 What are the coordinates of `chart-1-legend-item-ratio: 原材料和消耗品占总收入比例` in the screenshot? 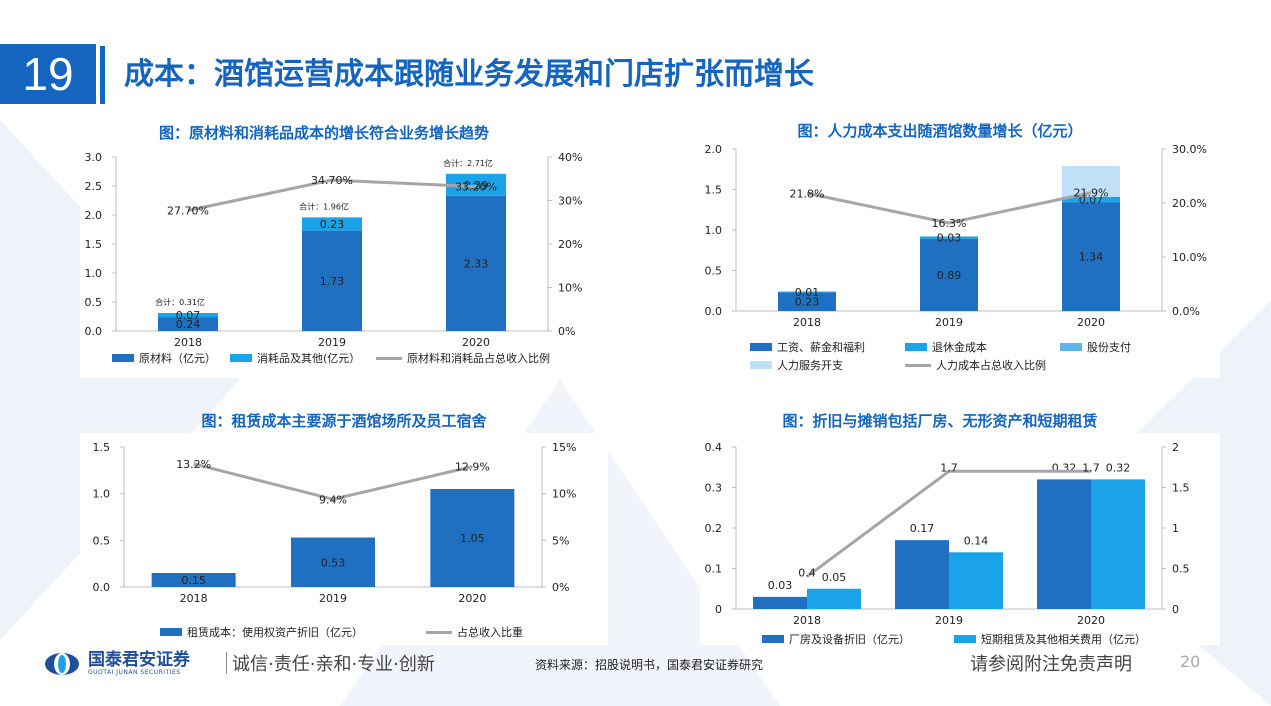 It's located at (463, 358).